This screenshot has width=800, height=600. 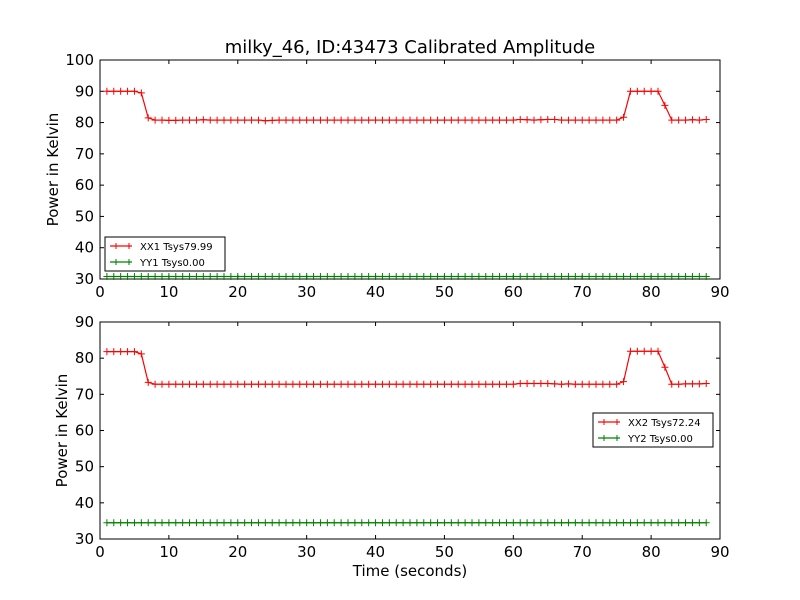 I want to click on y-tick-label: 90, so click(x=84, y=322).